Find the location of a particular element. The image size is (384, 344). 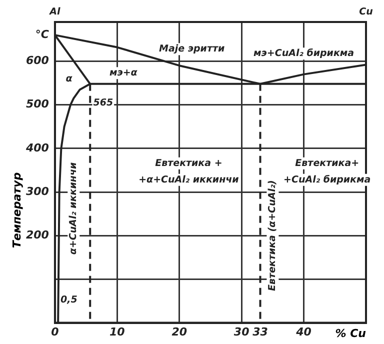

x-axis-title: % Cu is located at coordinates (350, 333).